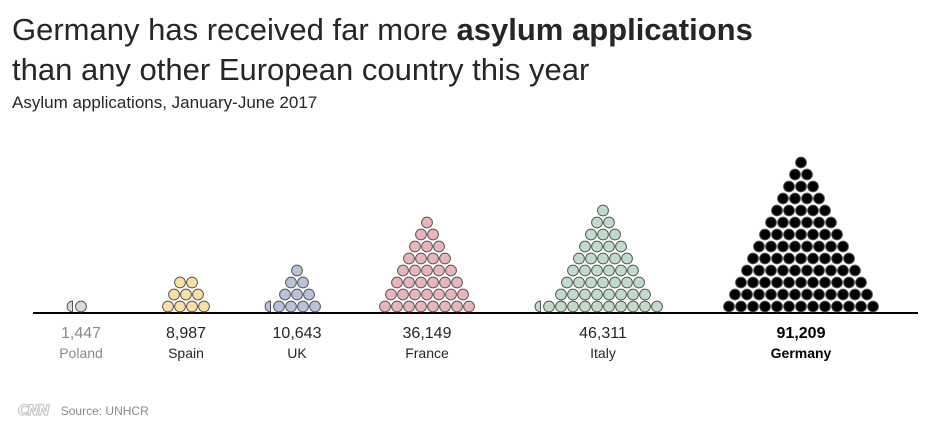  I want to click on dot-group-uk, so click(292, 288).